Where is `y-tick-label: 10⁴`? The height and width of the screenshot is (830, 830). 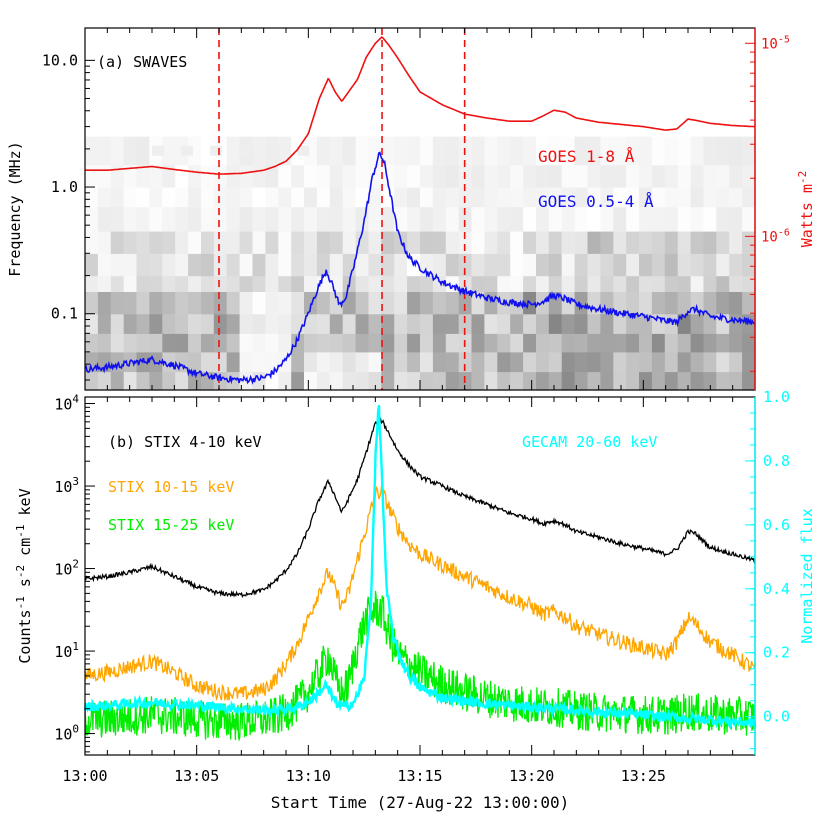 y-tick-label: 10⁴ is located at coordinates (66, 403).